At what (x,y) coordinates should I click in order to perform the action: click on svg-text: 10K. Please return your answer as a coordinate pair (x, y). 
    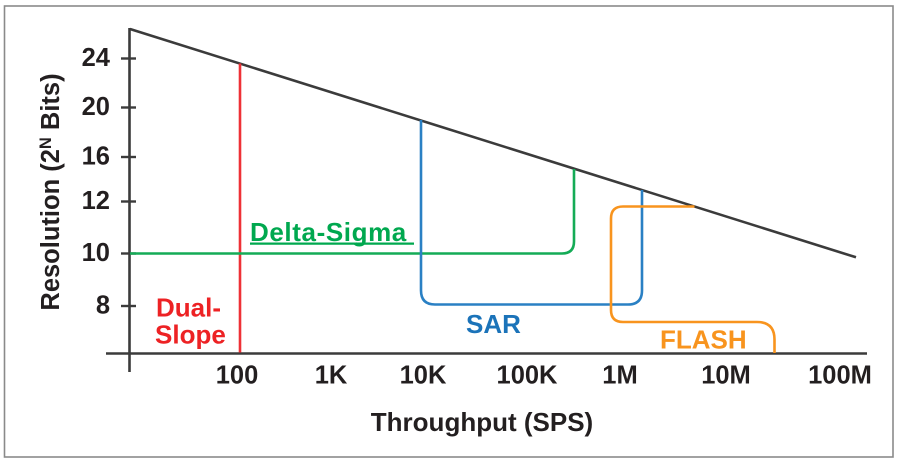
    Looking at the image, I should click on (423, 376).